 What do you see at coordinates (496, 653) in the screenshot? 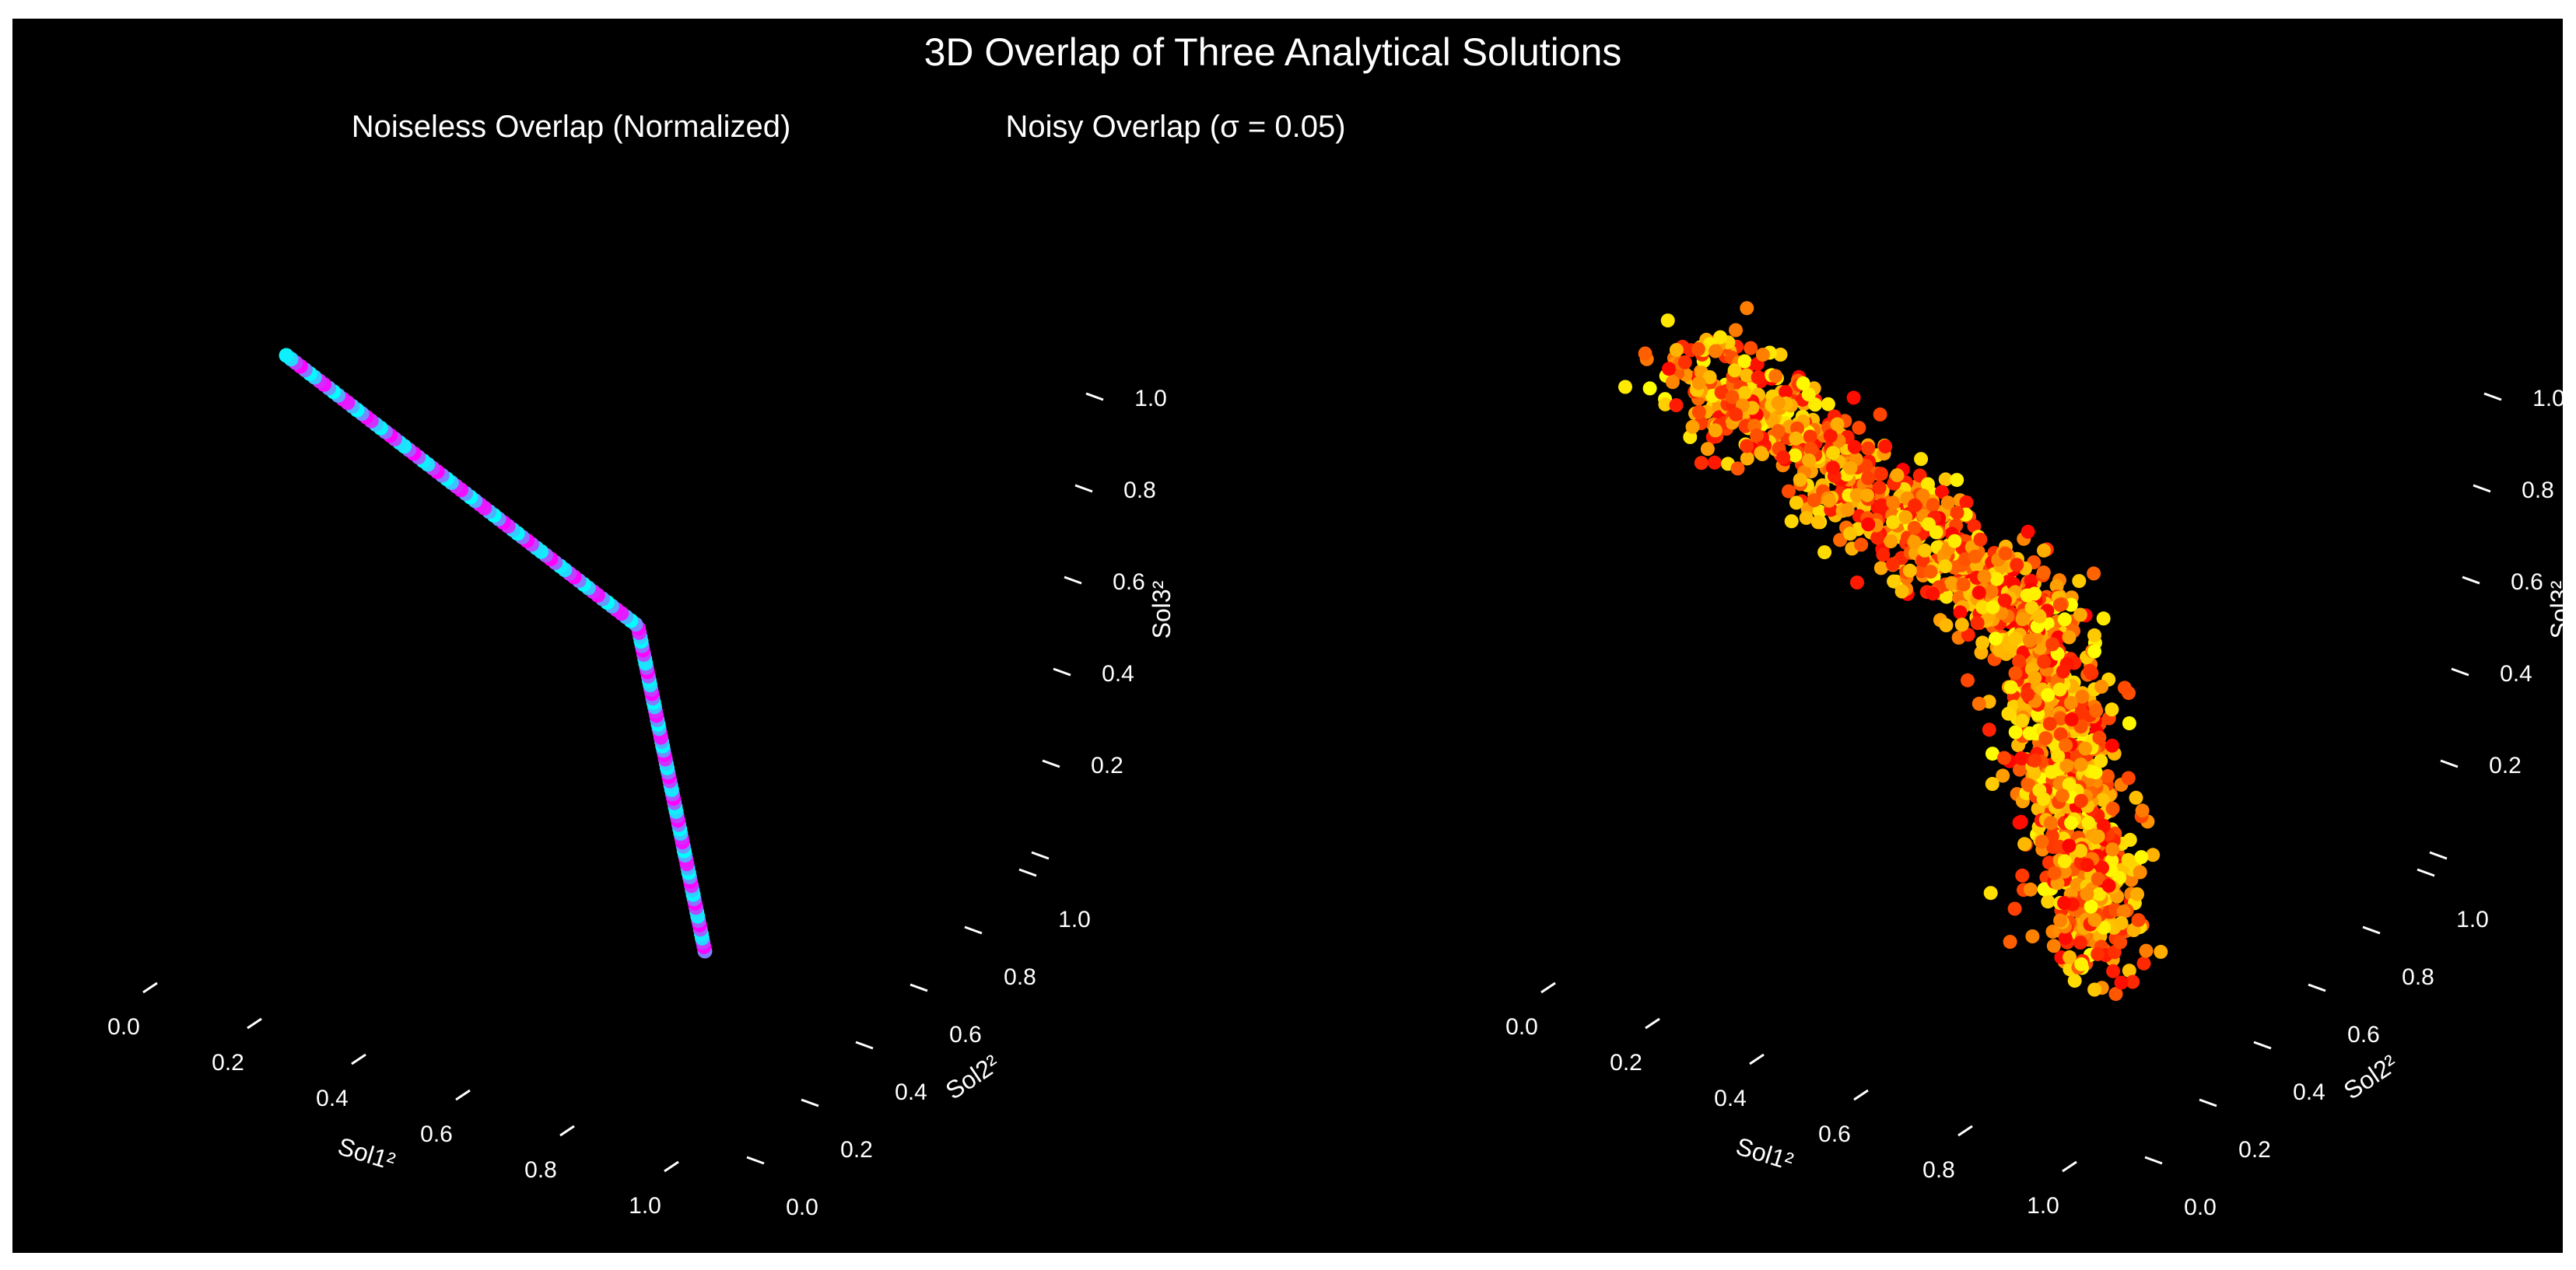
I see `scatter-points` at bounding box center [496, 653].